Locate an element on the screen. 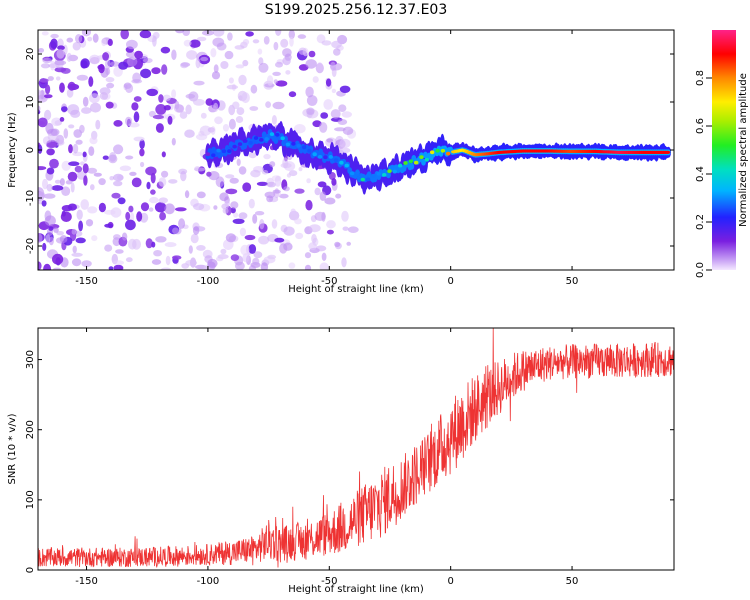 The width and height of the screenshot is (750, 600). x-tick-label: -100 is located at coordinates (208, 581).